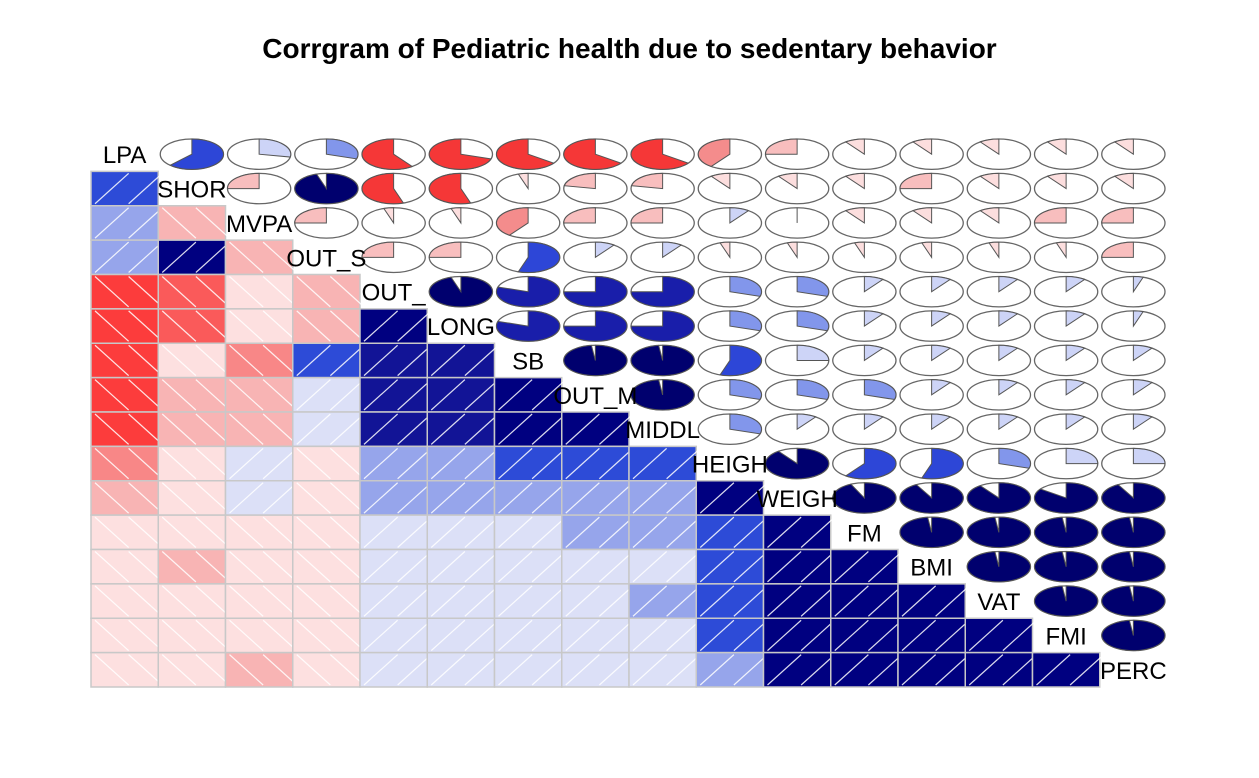 The height and width of the screenshot is (778, 1259). I want to click on diagonal-label-14: FMI, so click(1065, 636).